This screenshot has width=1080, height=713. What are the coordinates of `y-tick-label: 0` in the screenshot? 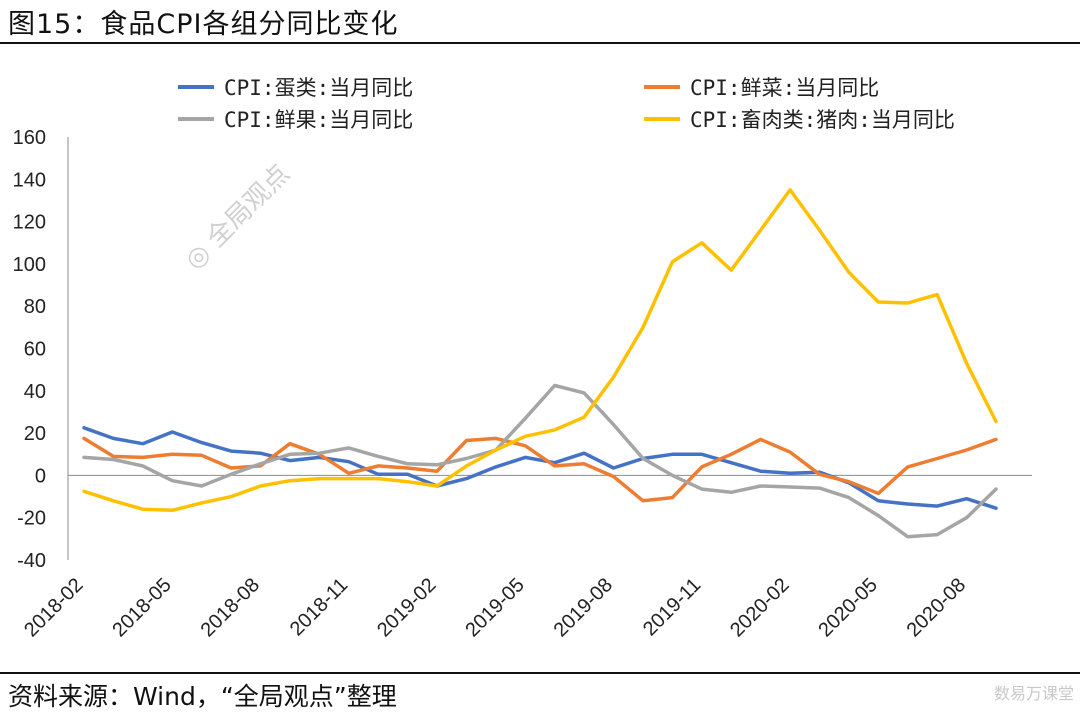 It's located at (40, 476).